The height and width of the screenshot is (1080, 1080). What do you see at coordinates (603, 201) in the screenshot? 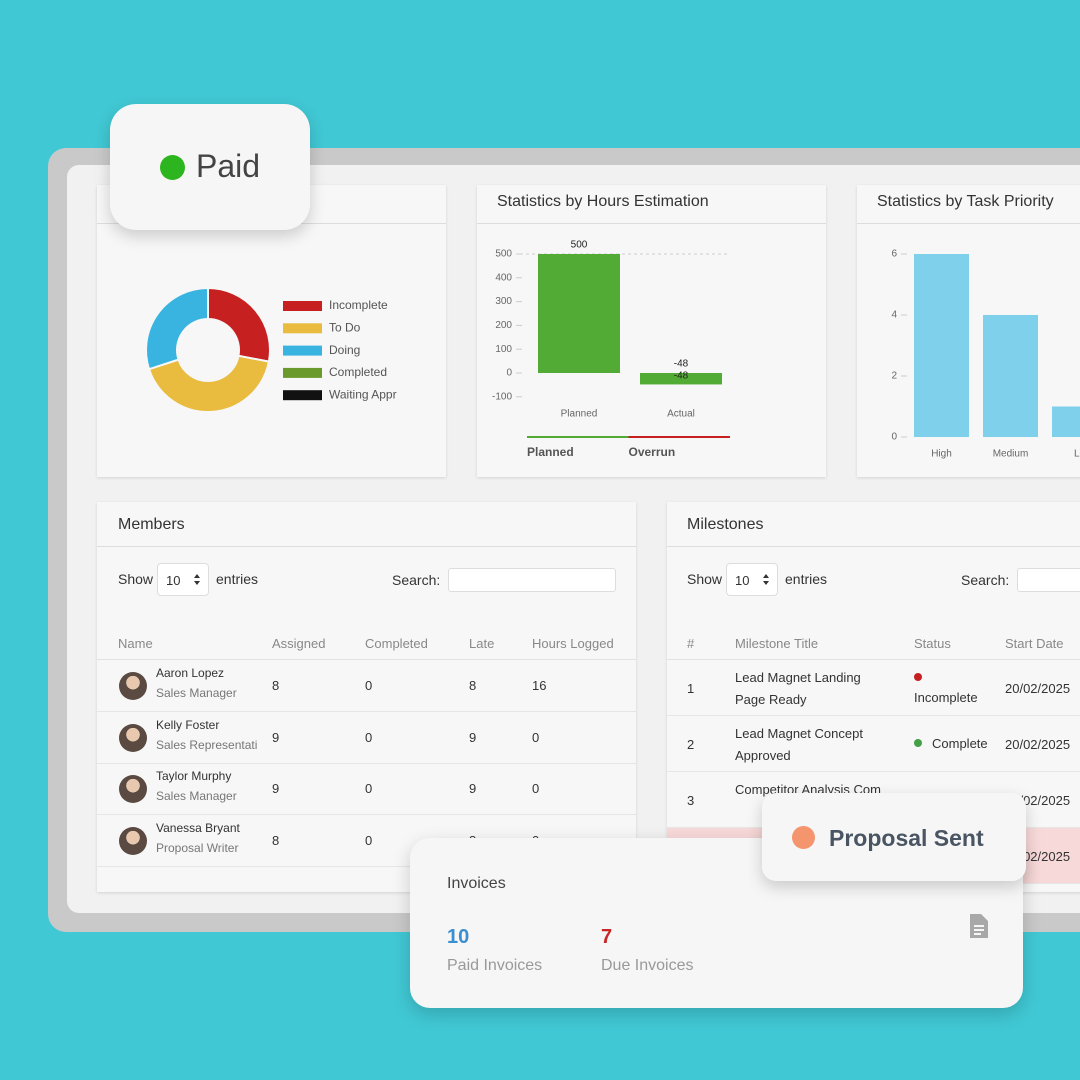
I see `panel-title: Statistics by Hours Estimation` at bounding box center [603, 201].